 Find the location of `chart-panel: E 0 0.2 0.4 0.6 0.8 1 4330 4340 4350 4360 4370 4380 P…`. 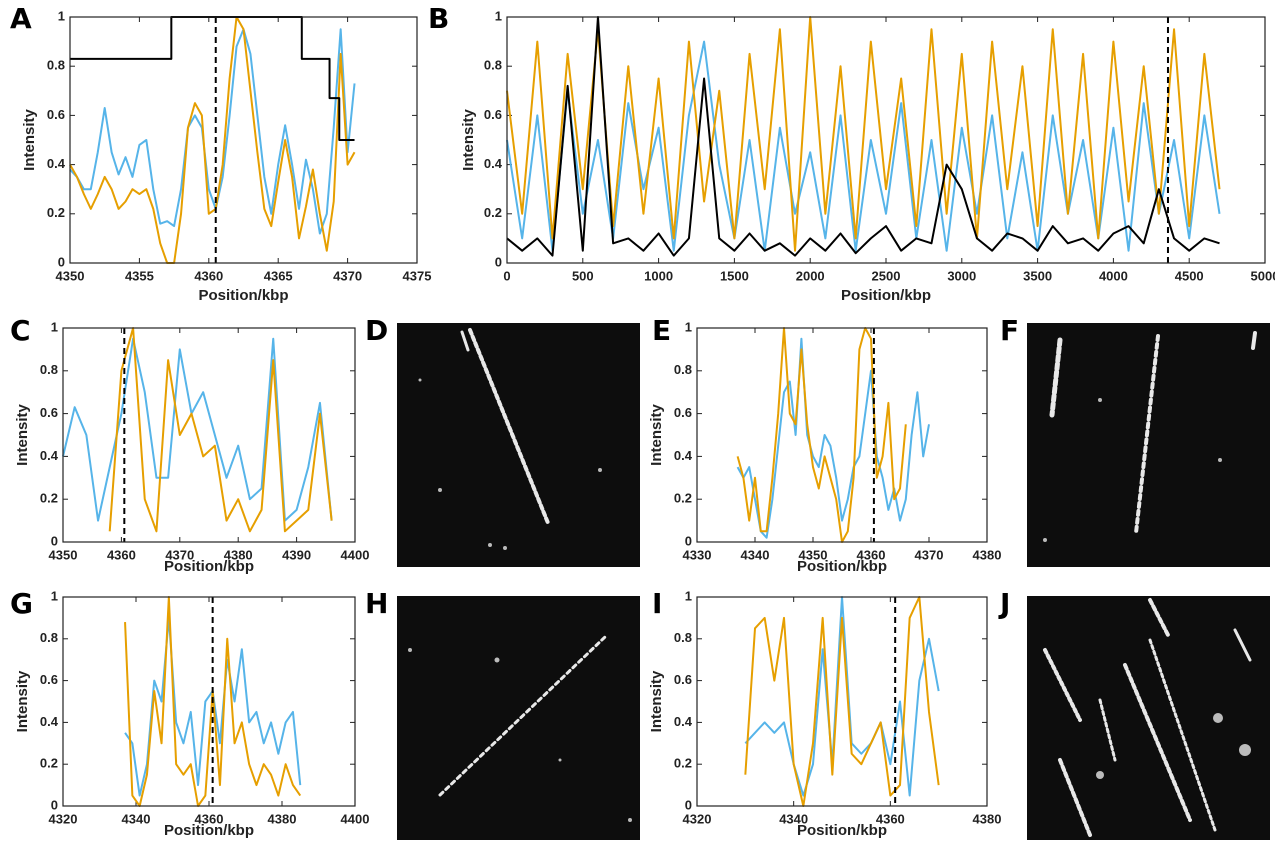

chart-panel: E 0 0.2 0.4 0.6 0.8 1 4330 4340 4350 4360 4370 4380 P… is located at coordinates (824, 444).